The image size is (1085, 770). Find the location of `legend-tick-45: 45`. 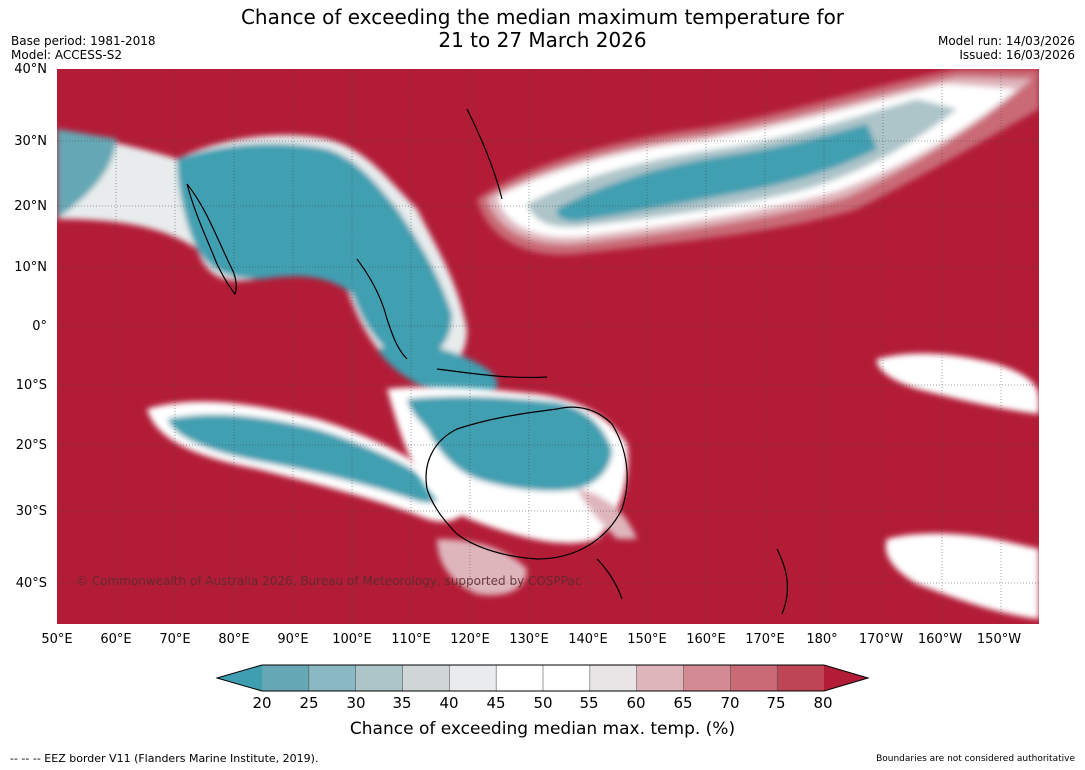

legend-tick-45: 45 is located at coordinates (496, 703).